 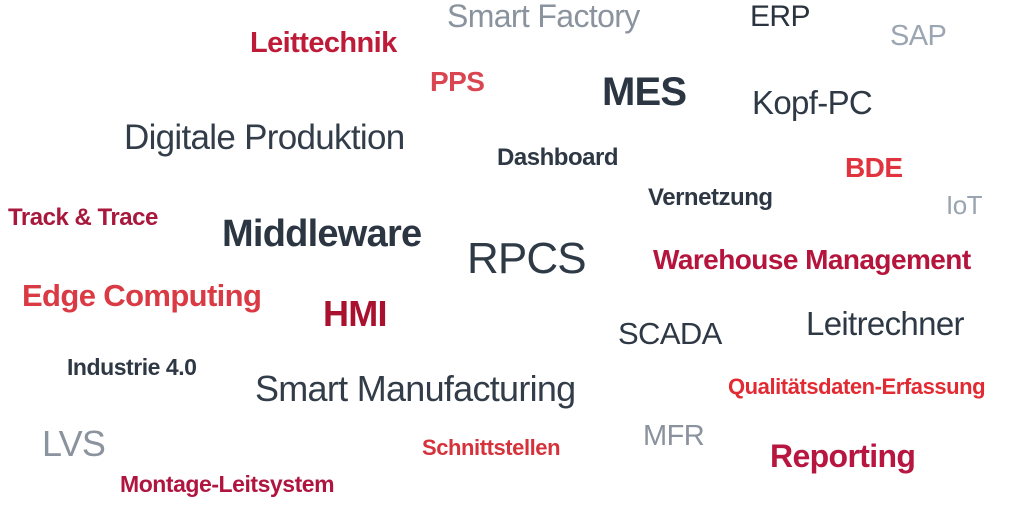 I want to click on cloud-word-lvs: LVS, so click(x=74, y=443).